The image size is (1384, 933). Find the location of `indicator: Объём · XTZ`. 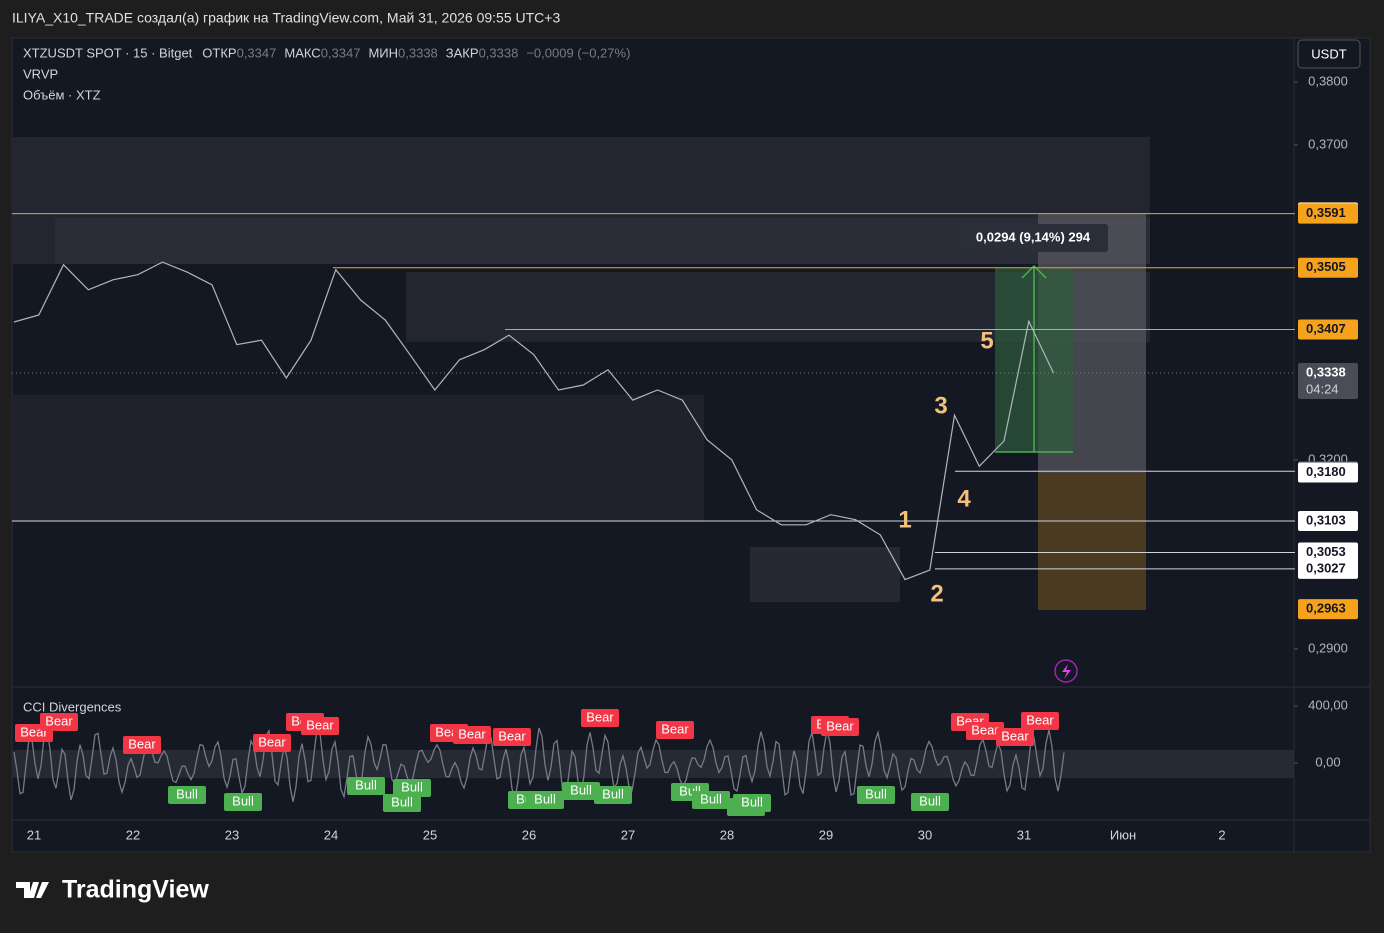

indicator: Объём · XTZ is located at coordinates (62, 94).